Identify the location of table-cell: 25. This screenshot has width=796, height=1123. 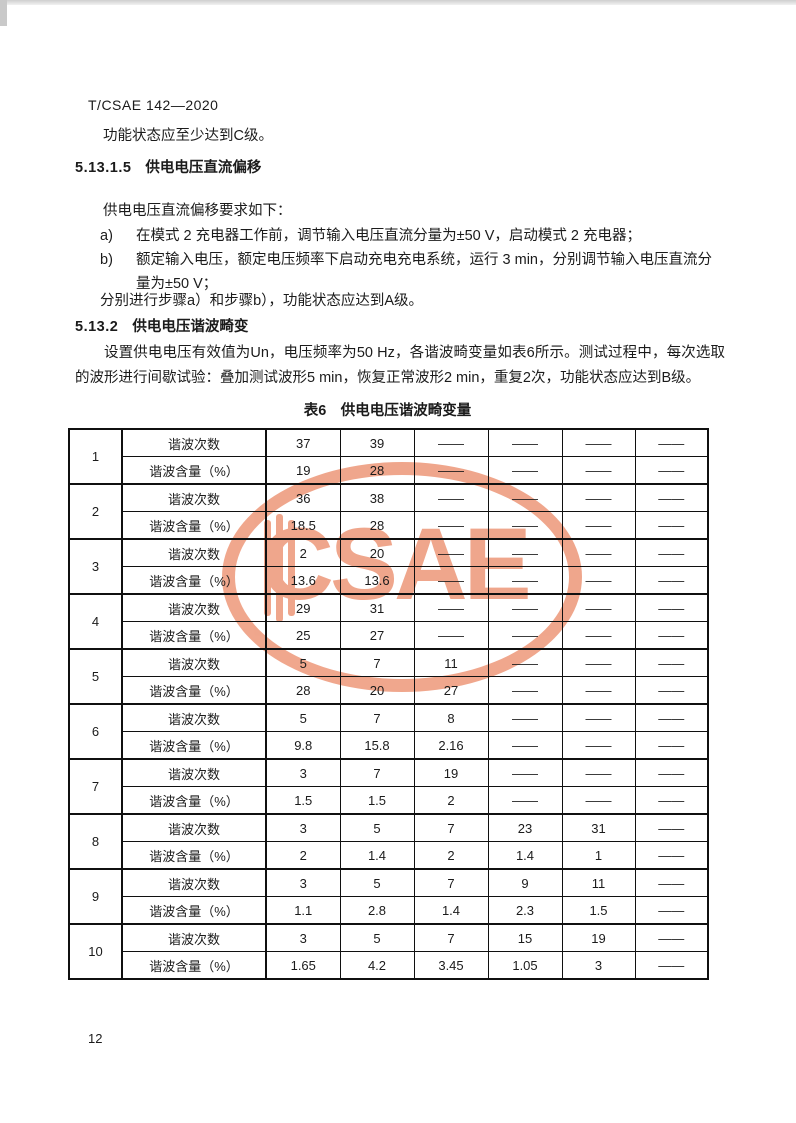
(303, 635).